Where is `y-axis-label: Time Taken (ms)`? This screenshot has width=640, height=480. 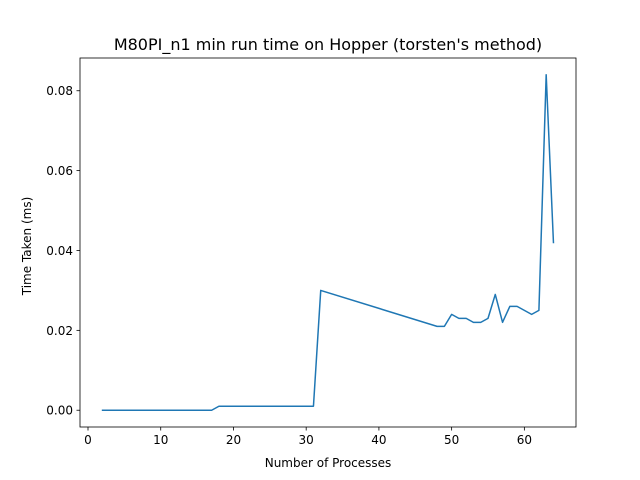
y-axis-label: Time Taken (ms) is located at coordinates (27, 247).